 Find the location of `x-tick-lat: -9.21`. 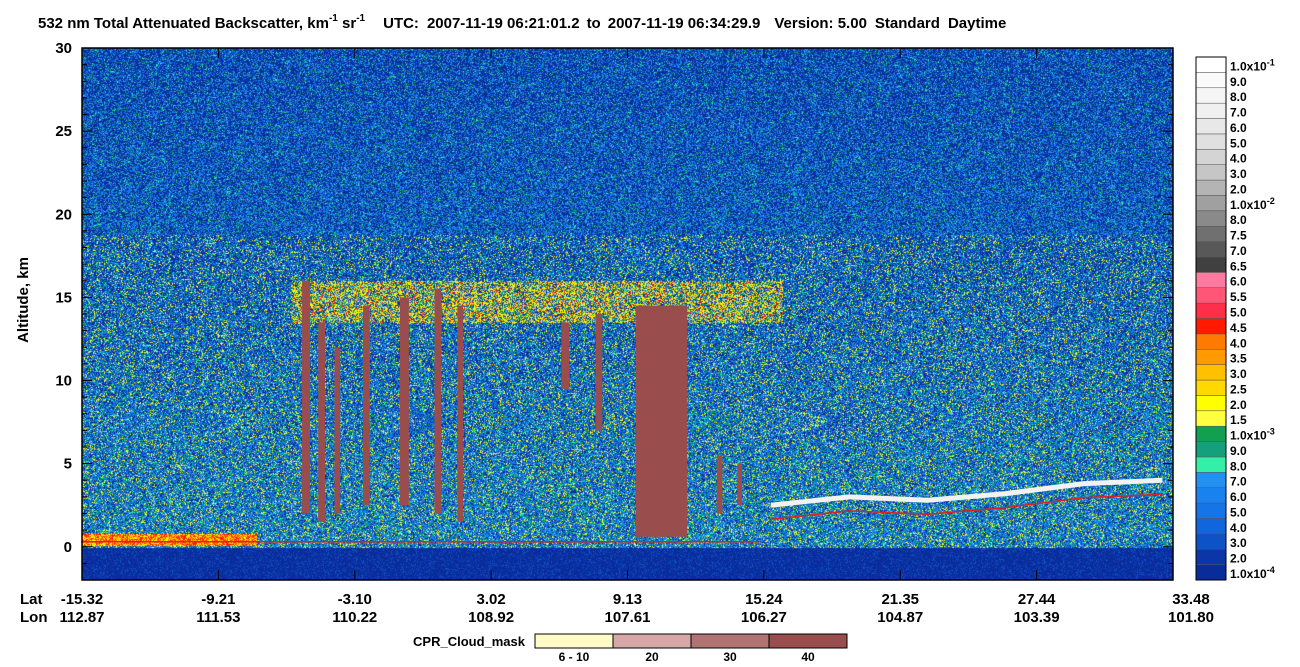

x-tick-lat: -9.21 is located at coordinates (218, 599).